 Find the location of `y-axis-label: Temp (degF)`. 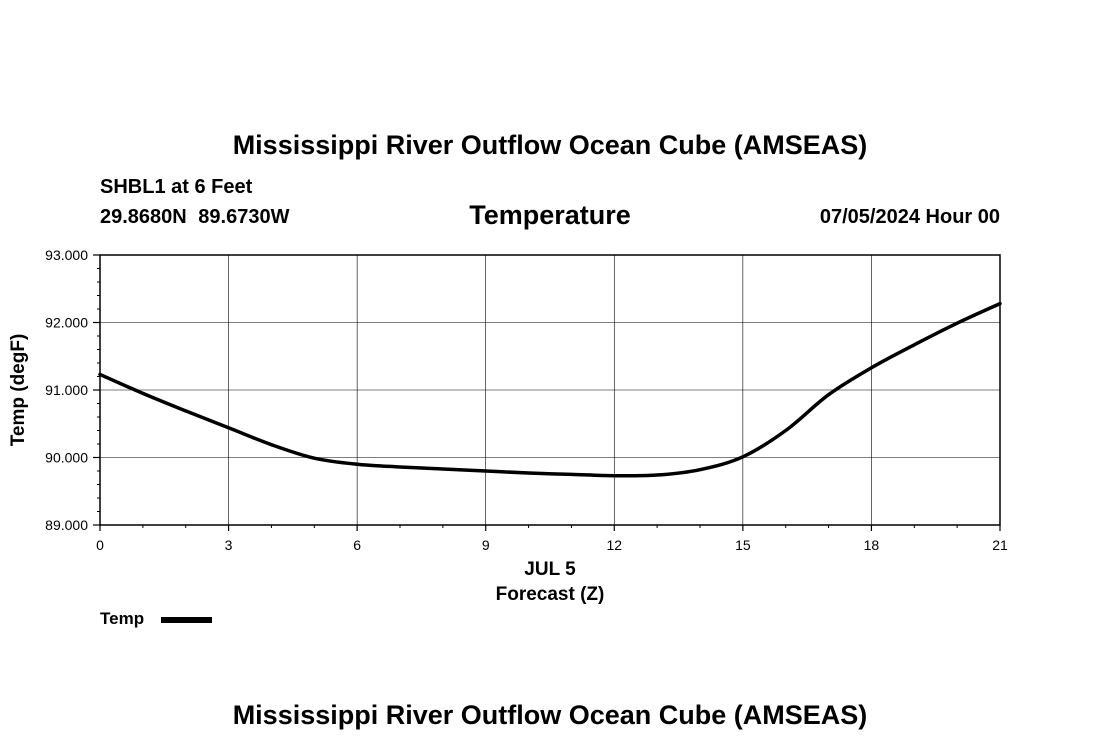

y-axis-label: Temp (degF) is located at coordinates (18, 390).